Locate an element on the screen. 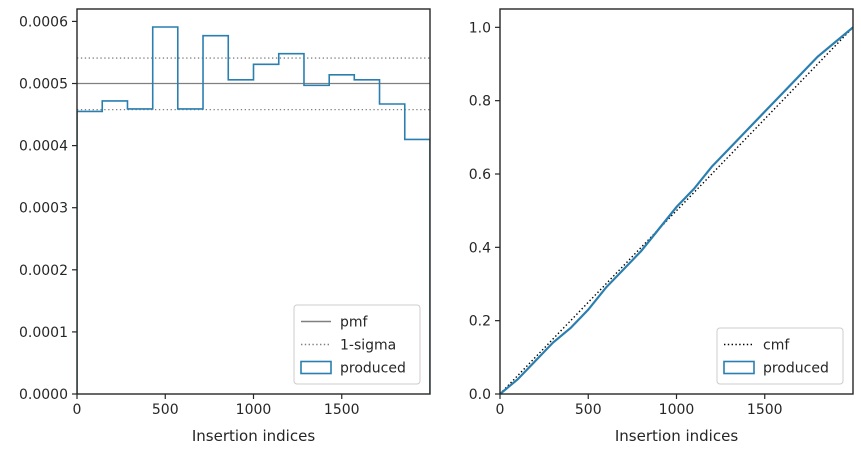 This screenshot has height=457, width=861. legend: cmf produced is located at coordinates (780, 356).